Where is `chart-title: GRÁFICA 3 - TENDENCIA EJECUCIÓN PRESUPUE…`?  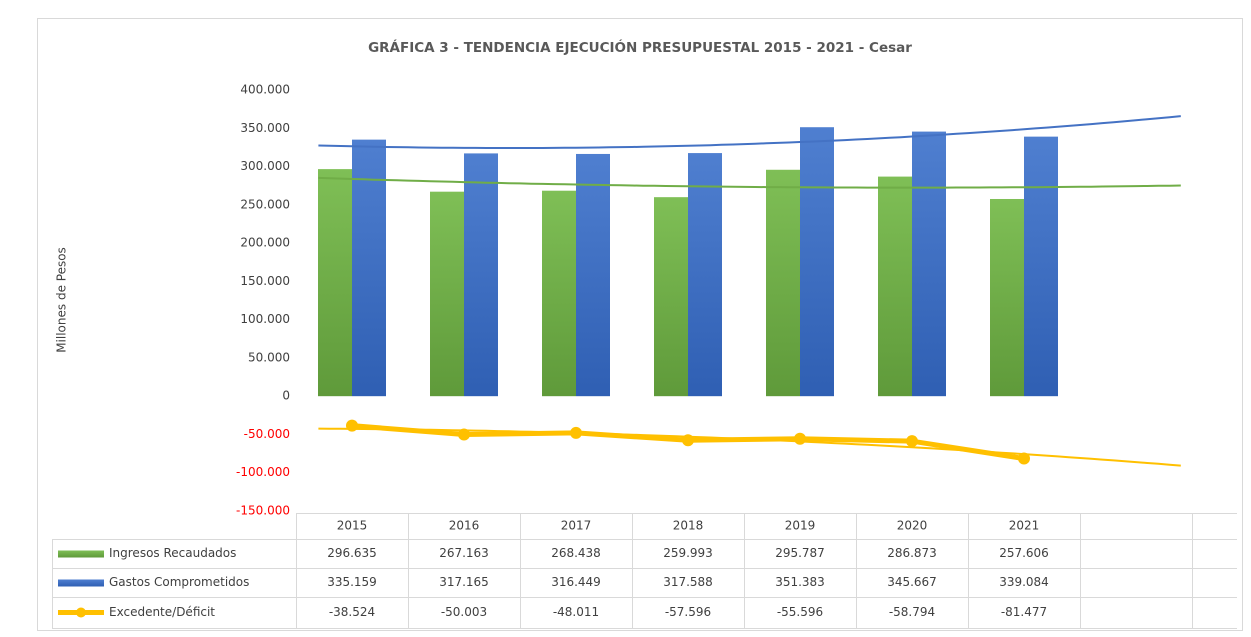 chart-title: GRÁFICA 3 - TENDENCIA EJECUCIÓN PRESUPUE… is located at coordinates (640, 47).